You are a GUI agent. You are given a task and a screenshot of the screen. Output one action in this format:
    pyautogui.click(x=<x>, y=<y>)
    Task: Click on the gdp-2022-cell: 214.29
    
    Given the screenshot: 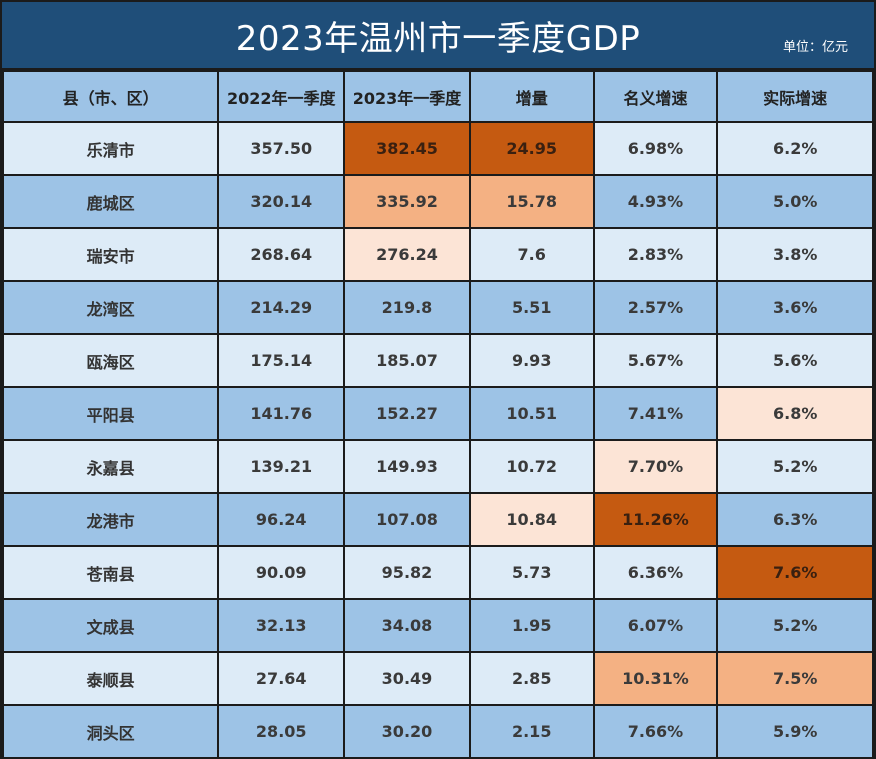 What is the action you would take?
    pyautogui.click(x=281, y=307)
    